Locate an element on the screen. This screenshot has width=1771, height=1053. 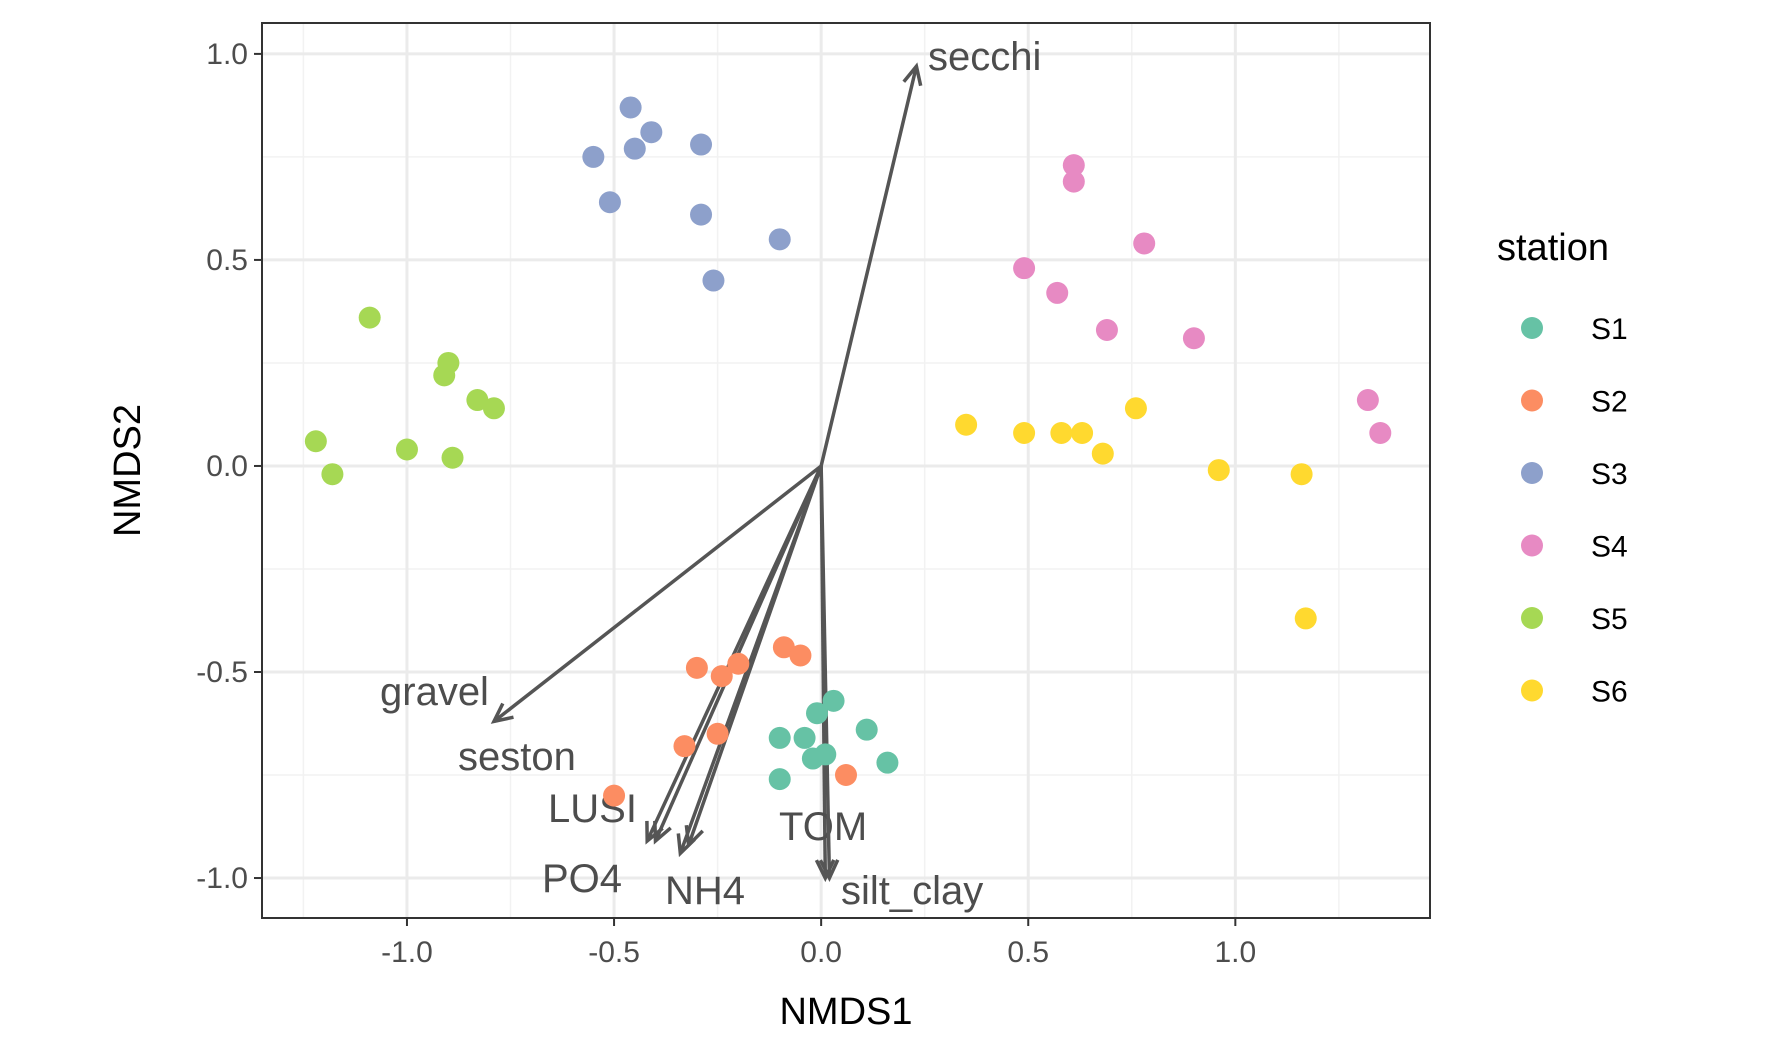
y-tick-label: 1.0 is located at coordinates (227, 54).